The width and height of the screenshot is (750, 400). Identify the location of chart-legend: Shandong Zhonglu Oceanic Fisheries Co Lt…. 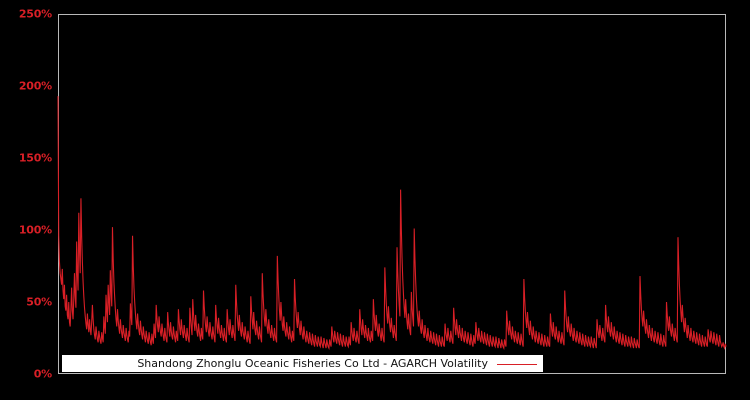
(302, 363).